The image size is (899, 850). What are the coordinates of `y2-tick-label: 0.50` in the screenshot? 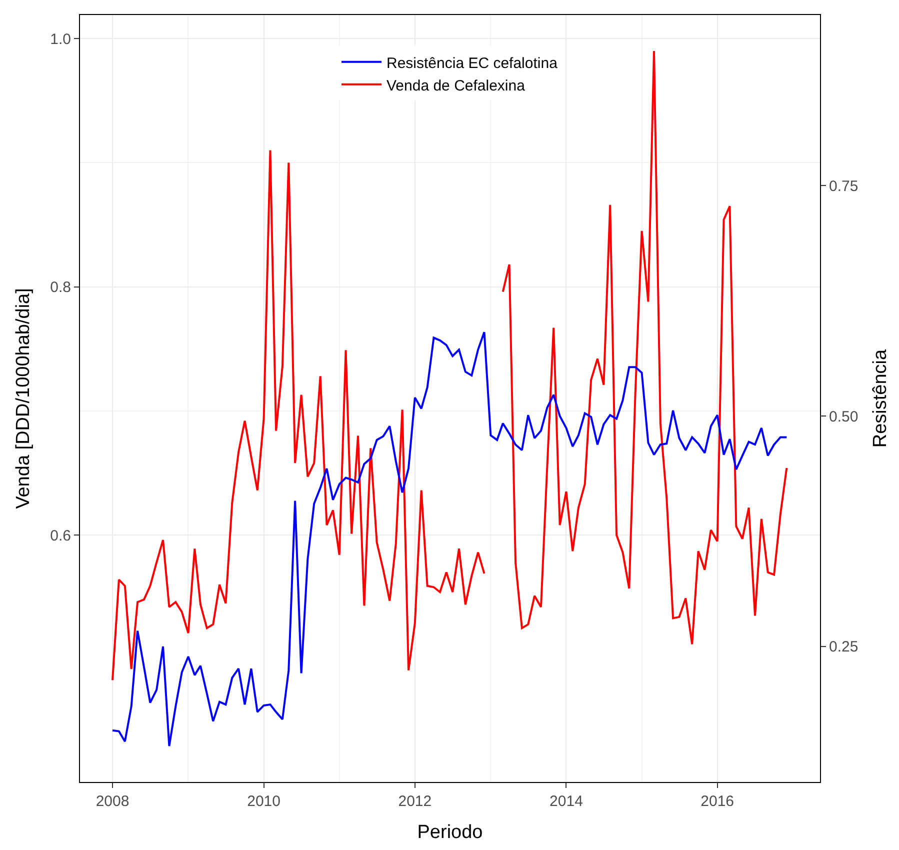 It's located at (843, 417).